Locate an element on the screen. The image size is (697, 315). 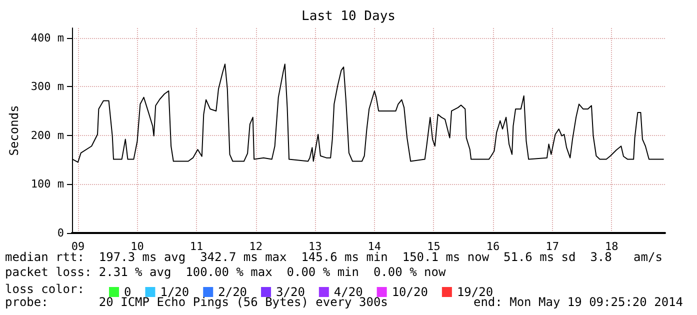
x-tick-label: 13 is located at coordinates (315, 246).